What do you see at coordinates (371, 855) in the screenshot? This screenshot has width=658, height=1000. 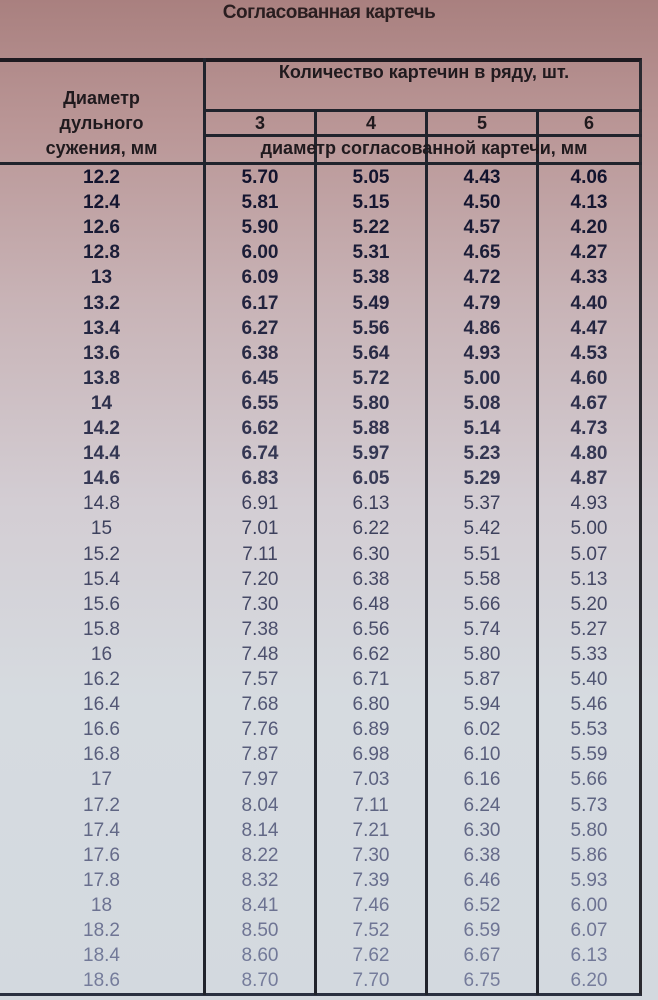 I see `pellet-diameter-cell: 7.30` at bounding box center [371, 855].